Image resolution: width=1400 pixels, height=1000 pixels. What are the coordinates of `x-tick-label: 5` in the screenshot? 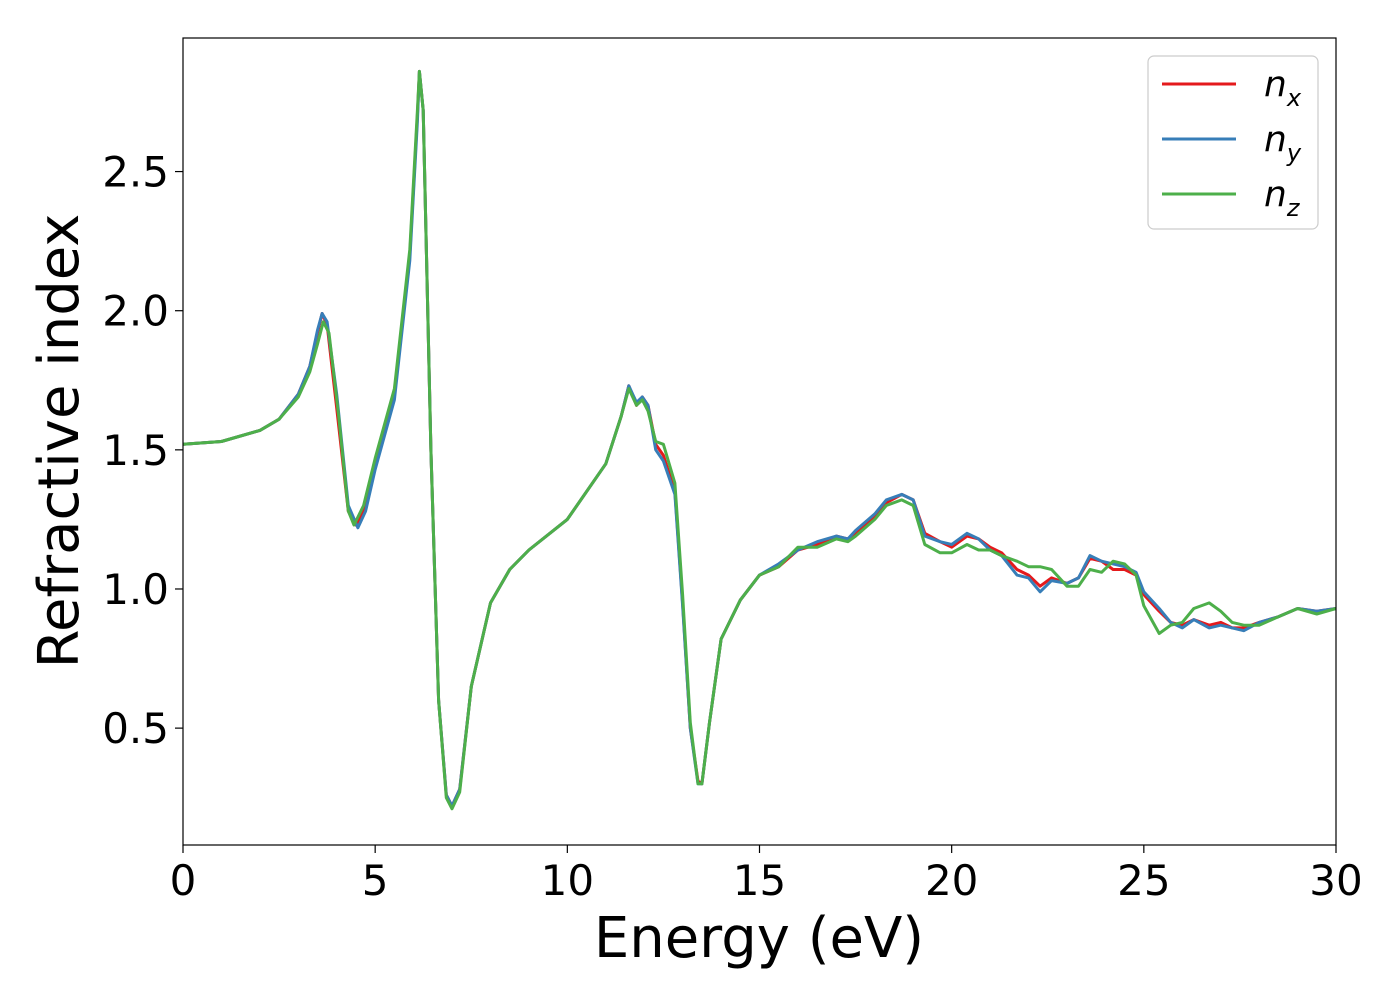 It's located at (375, 880).